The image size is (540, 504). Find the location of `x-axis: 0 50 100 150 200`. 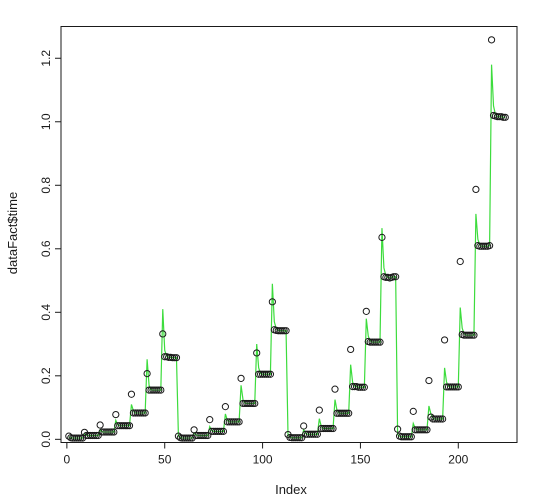

x-axis: 0 50 100 150 200 is located at coordinates (266, 454).